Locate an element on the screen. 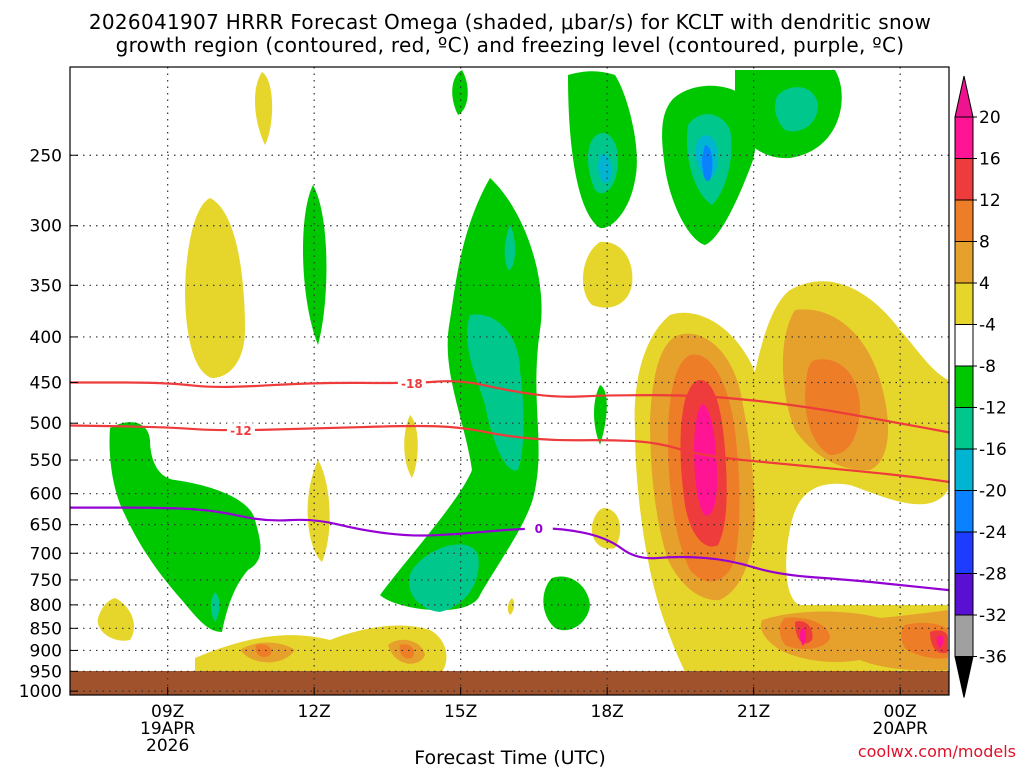 The width and height of the screenshot is (1024, 768). colorbar-label: 8 is located at coordinates (984, 243).